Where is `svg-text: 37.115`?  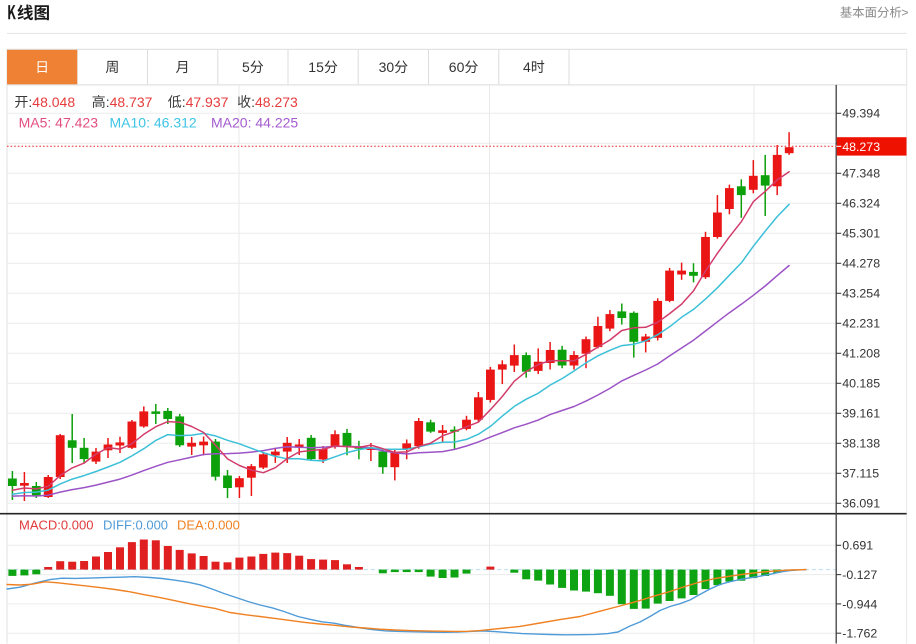 svg-text: 37.115 is located at coordinates (860, 474).